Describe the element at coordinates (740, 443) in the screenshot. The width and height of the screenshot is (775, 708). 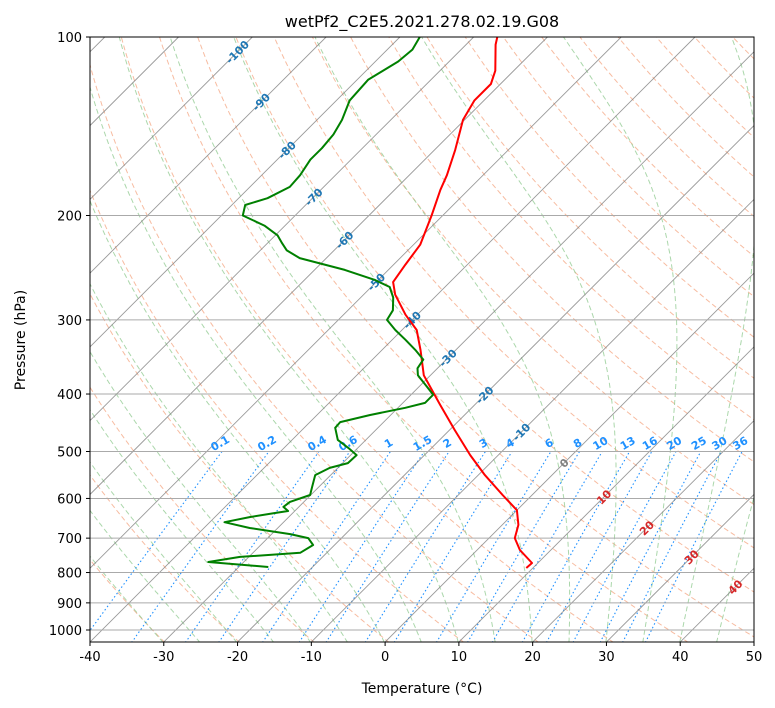
I see `mixing-ratio-label: 36` at that location.